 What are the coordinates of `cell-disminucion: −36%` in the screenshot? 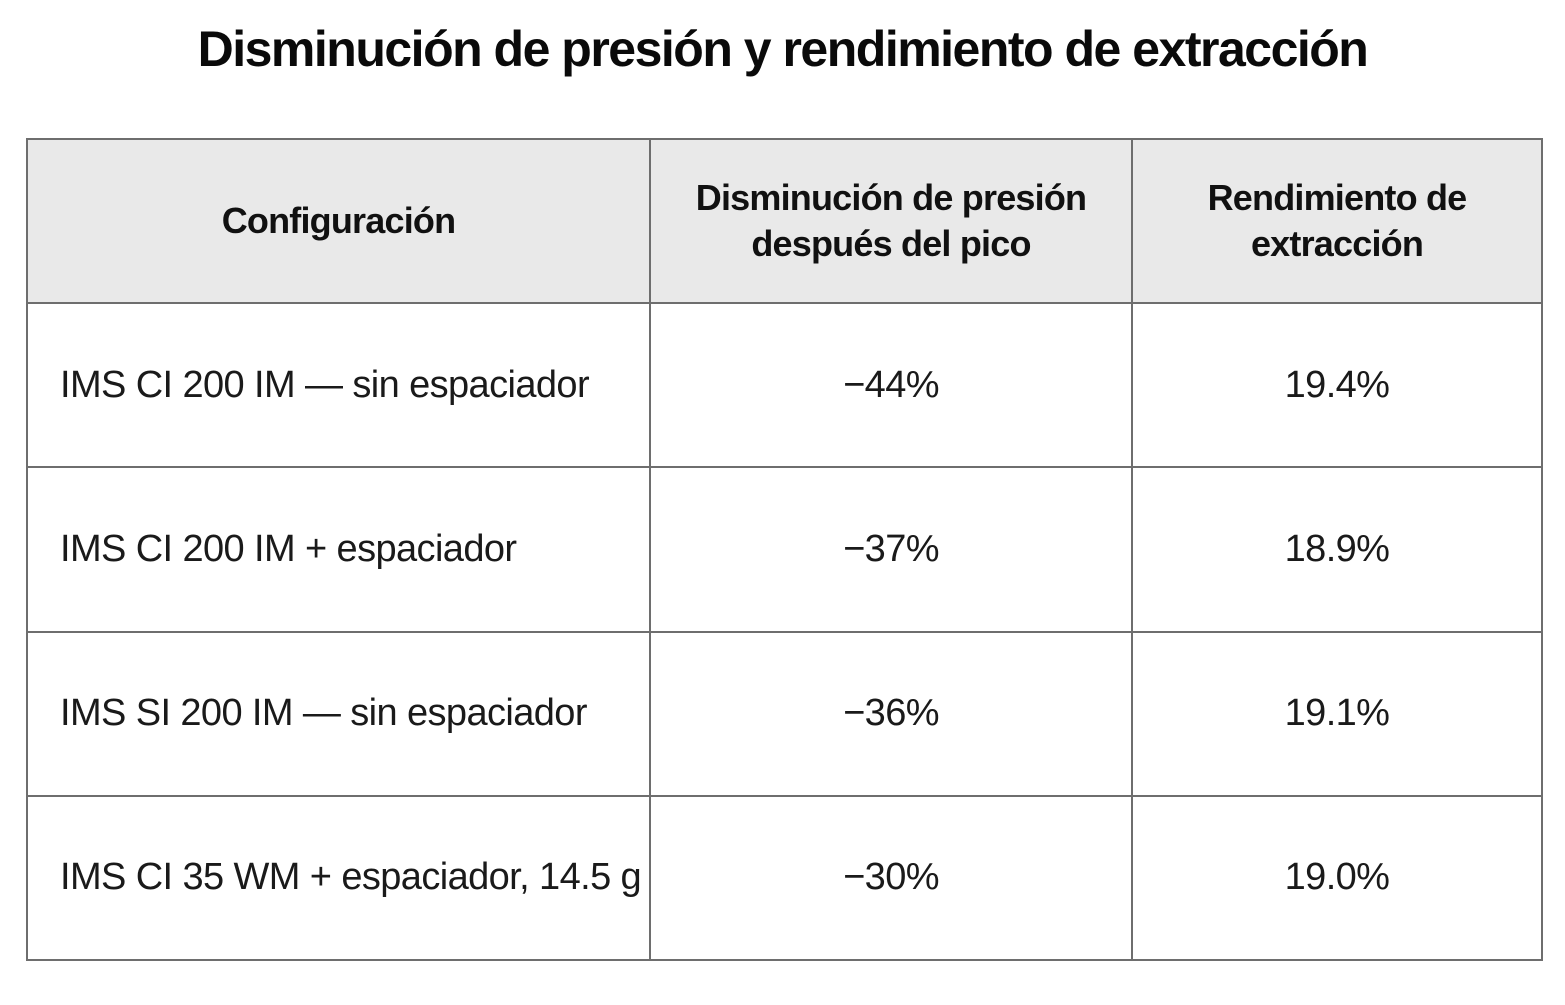 It's located at (891, 713).